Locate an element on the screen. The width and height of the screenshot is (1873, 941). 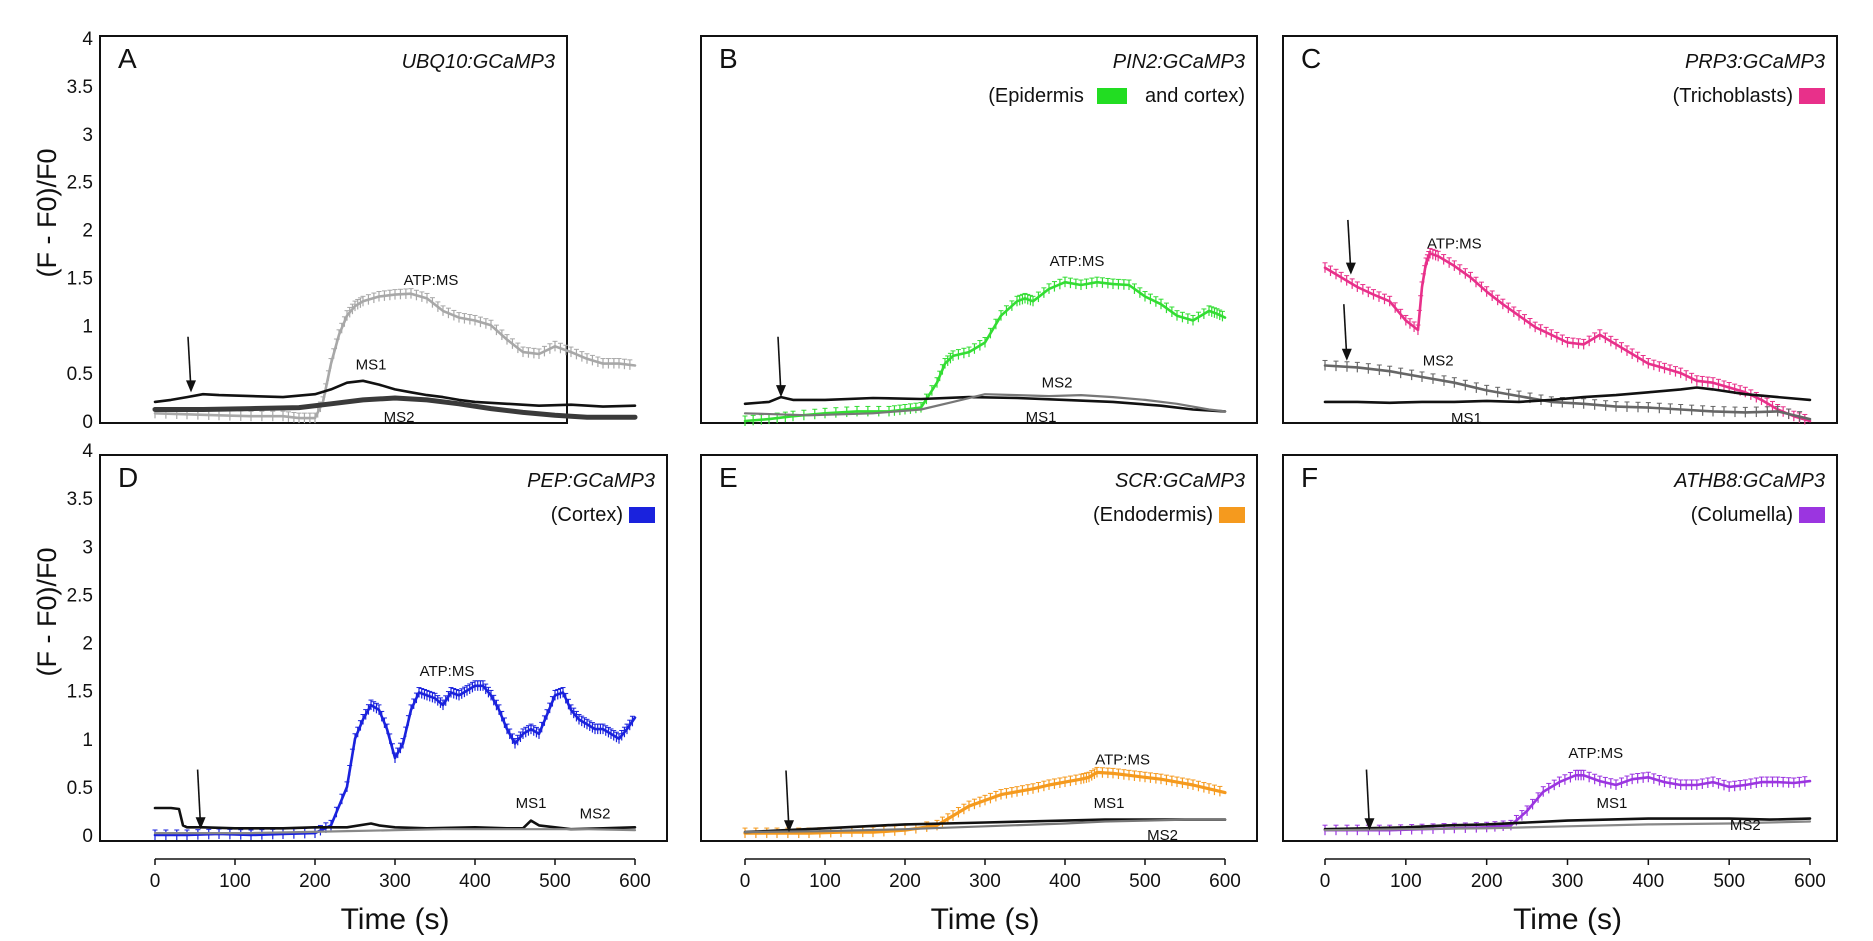
panel-subtitle: (Cortex) is located at coordinates (587, 515).